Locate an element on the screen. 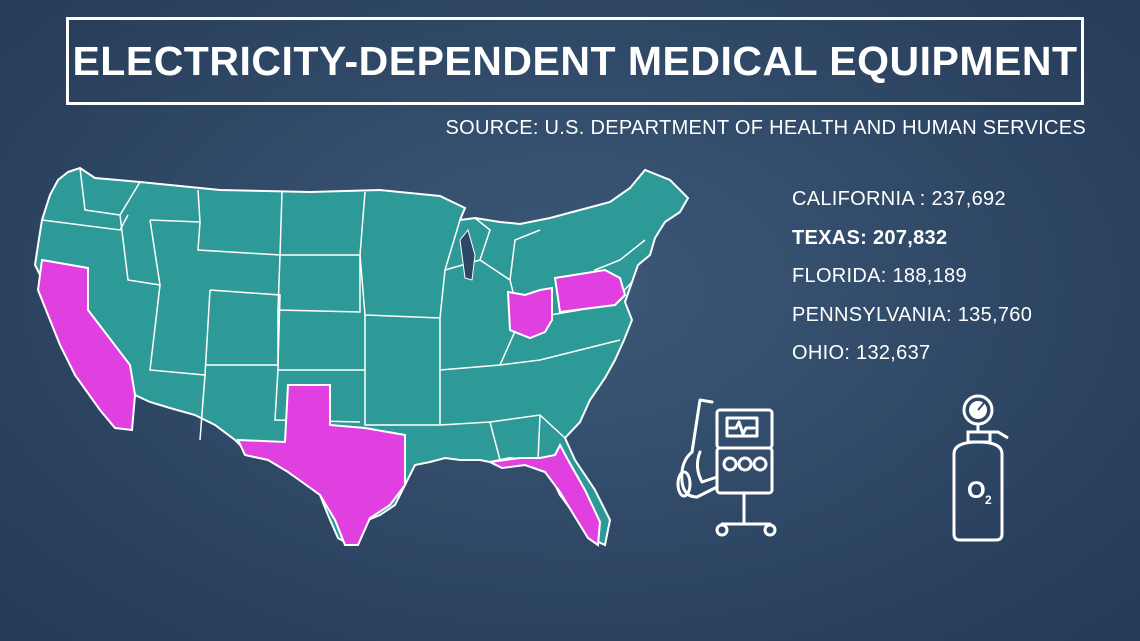 The height and width of the screenshot is (641, 1140). oxygen-subscript: 2 is located at coordinates (988, 500).